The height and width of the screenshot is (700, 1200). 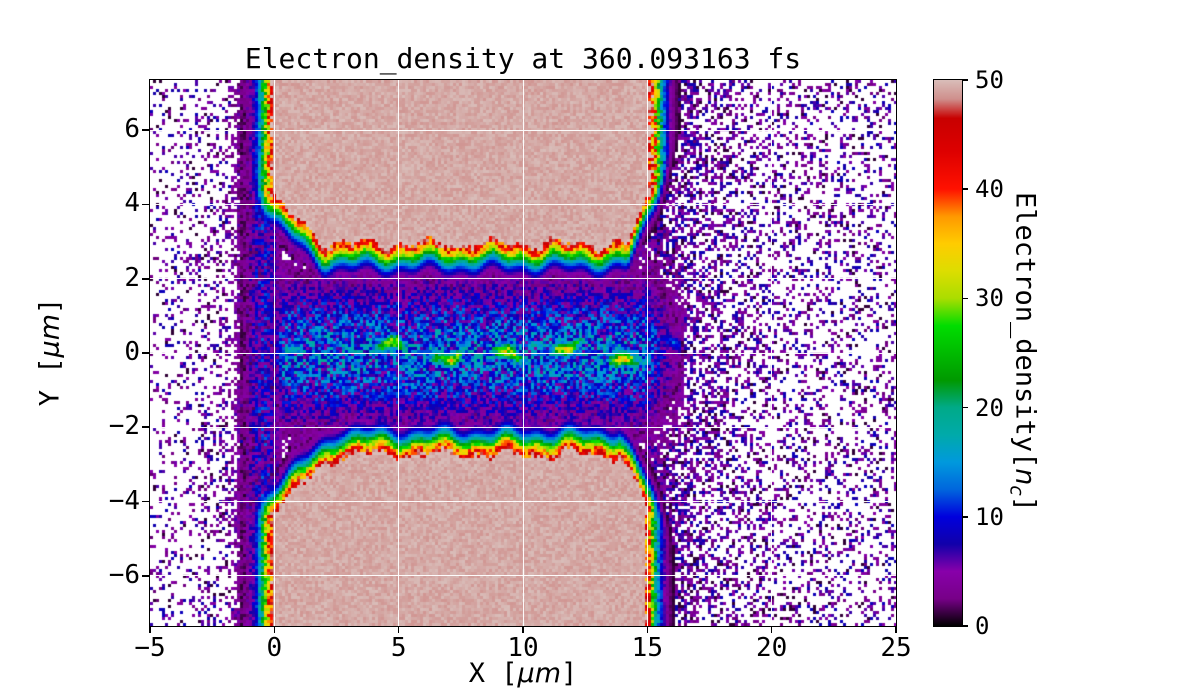 What do you see at coordinates (150, 648) in the screenshot?
I see `x-tick-label: −5` at bounding box center [150, 648].